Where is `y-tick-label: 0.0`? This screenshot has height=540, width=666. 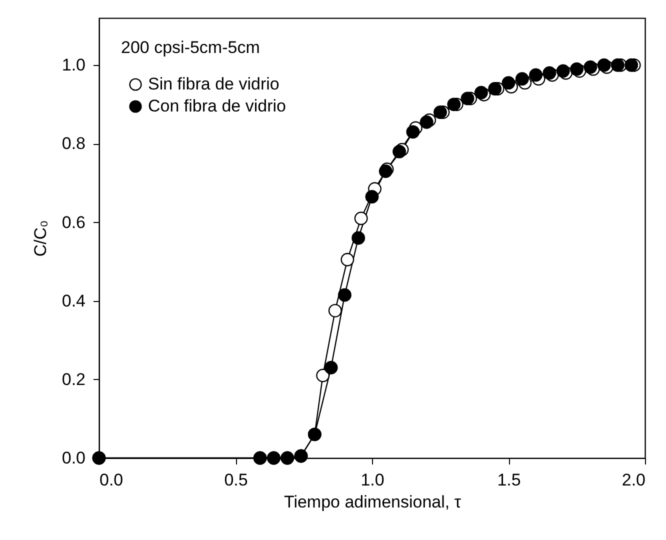 y-tick-label: 0.0 is located at coordinates (74, 458).